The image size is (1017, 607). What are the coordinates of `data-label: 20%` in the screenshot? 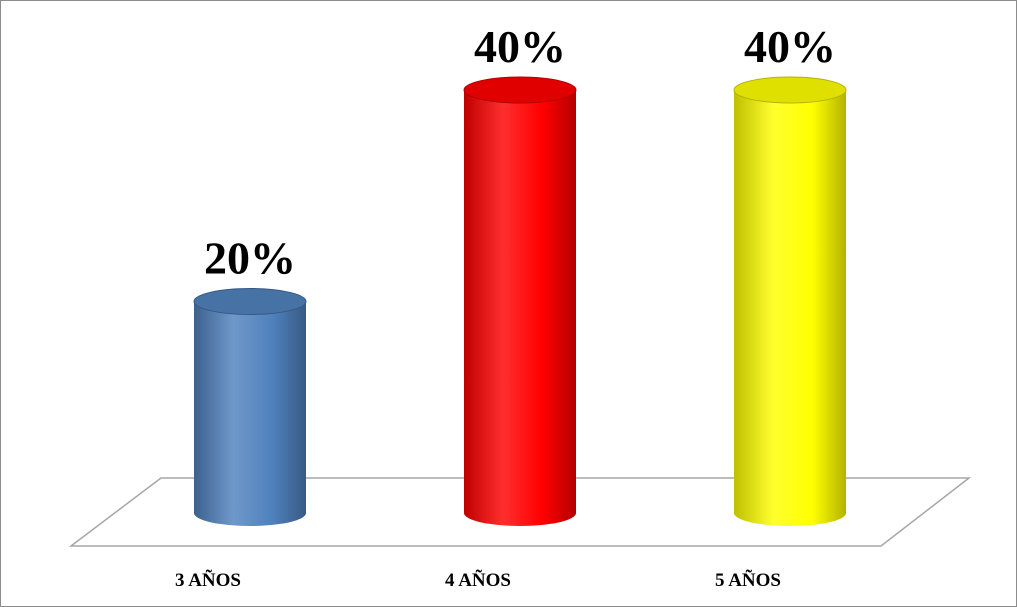 It's located at (250, 258).